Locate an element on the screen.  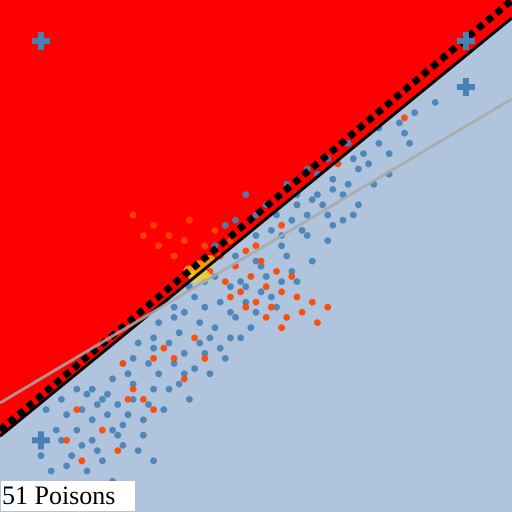
poison-count-caption: 51 Poisons is located at coordinates (68, 496).